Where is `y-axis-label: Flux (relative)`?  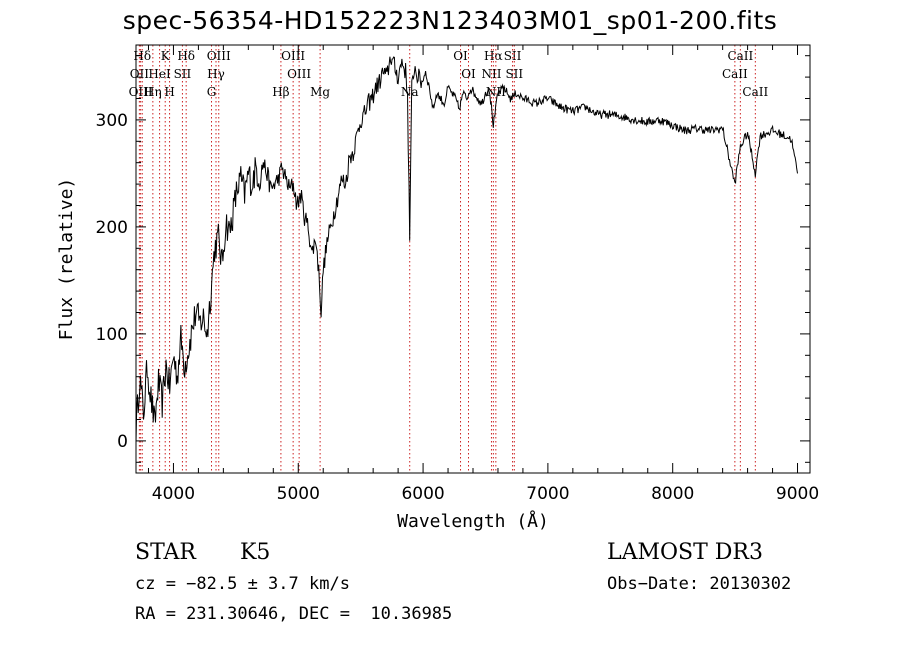
y-axis-label: Flux (relative) is located at coordinates (66, 259).